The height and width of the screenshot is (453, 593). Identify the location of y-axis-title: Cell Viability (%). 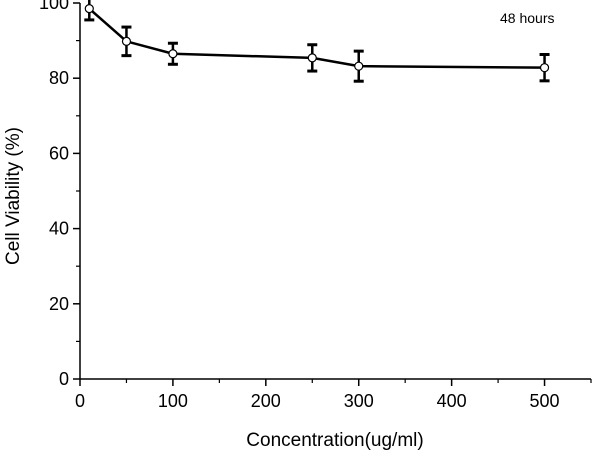
(13, 196).